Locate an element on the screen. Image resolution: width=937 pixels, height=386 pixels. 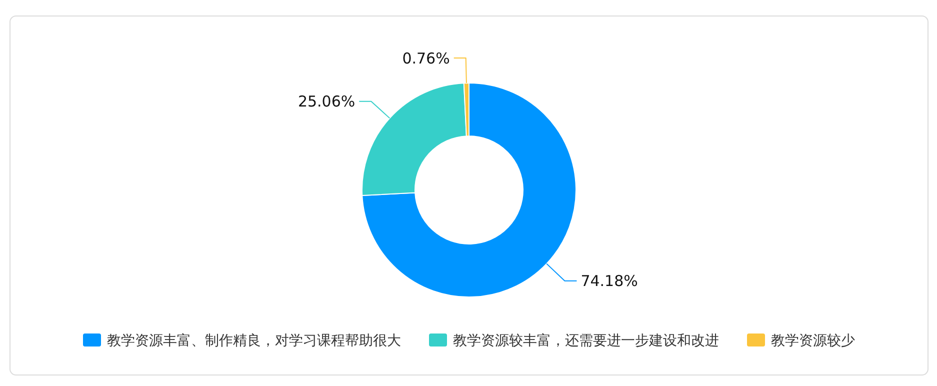
data-label: 0.76% is located at coordinates (426, 58).